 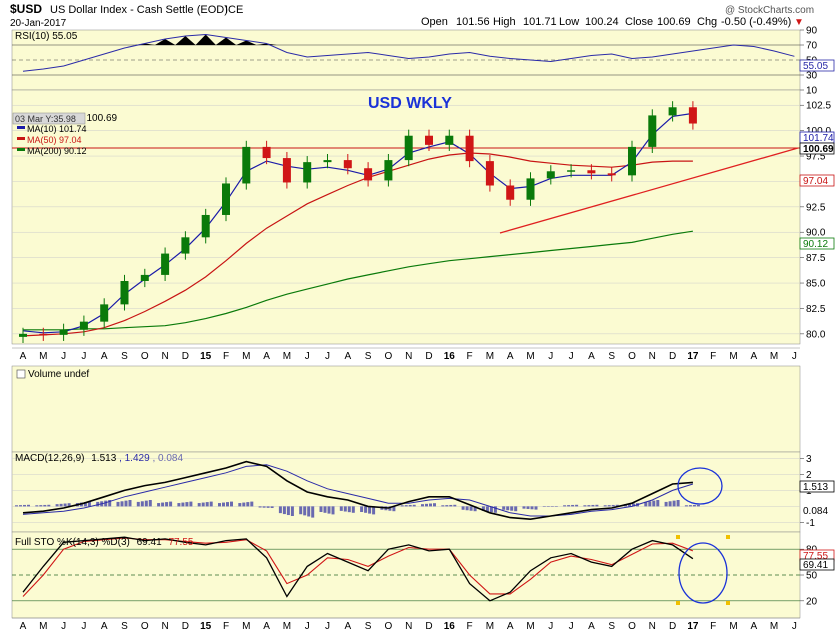 I want to click on ma200-badge-bg, so click(x=817, y=243).